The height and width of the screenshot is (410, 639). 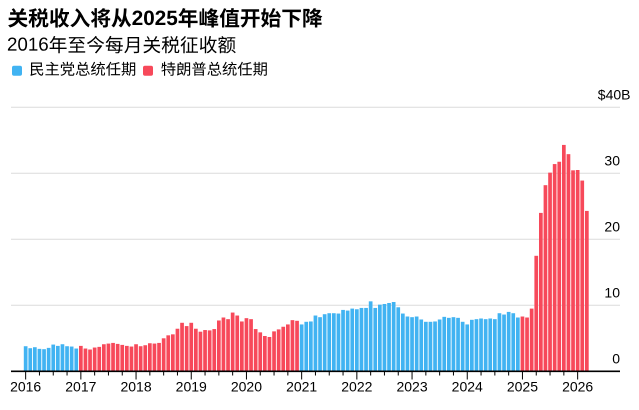 What do you see at coordinates (191, 387) in the screenshot?
I see `svg-text: 2019` at bounding box center [191, 387].